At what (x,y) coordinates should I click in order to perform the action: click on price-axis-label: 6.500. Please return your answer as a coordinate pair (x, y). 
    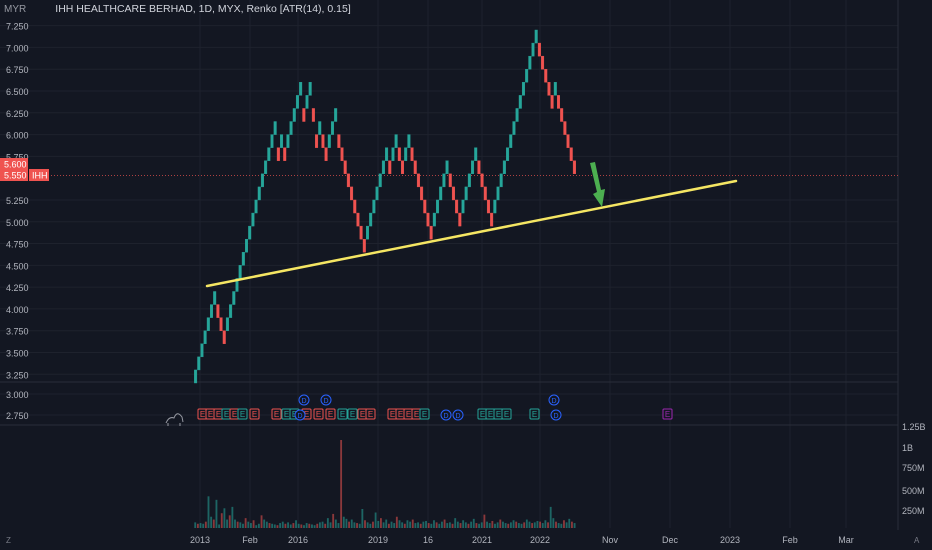
    Looking at the image, I should click on (17, 92).